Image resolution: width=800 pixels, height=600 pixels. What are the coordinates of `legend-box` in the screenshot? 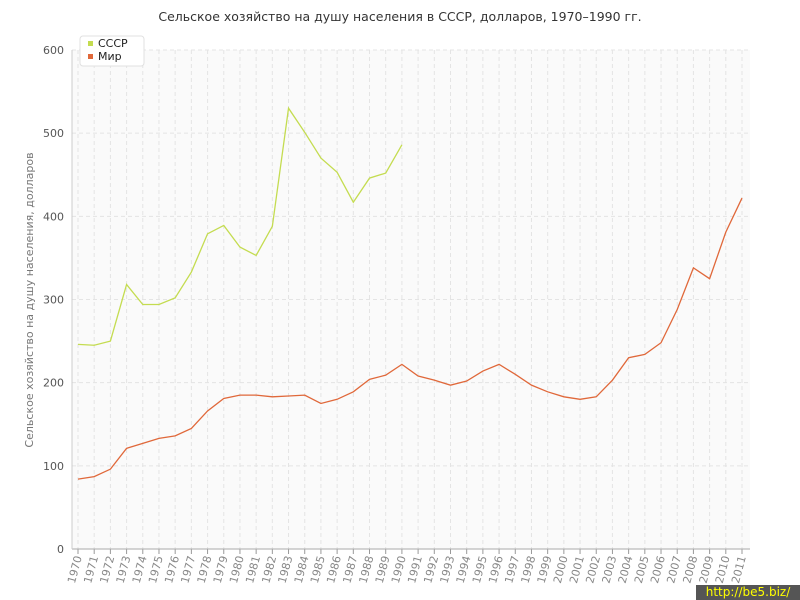 It's located at (112, 51).